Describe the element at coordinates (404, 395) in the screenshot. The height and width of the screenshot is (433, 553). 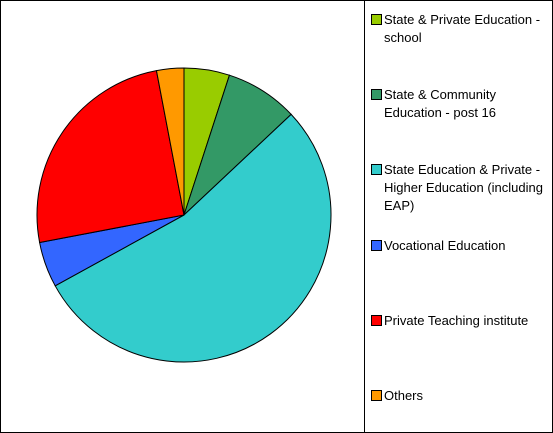
I see `legend-label: Others` at that location.